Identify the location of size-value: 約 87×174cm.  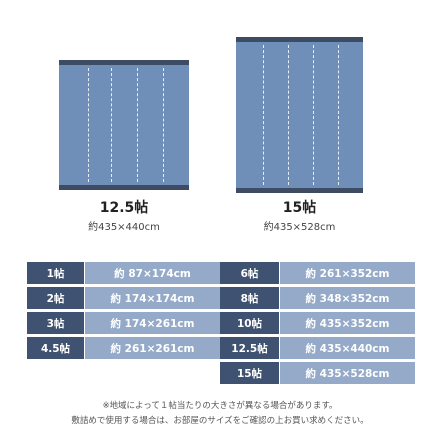
(152, 273).